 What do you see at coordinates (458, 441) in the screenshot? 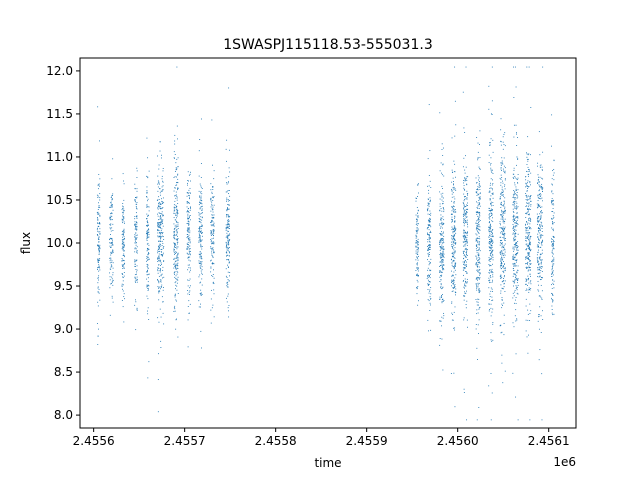
I see `x-tick-label: 2.4560` at bounding box center [458, 441].